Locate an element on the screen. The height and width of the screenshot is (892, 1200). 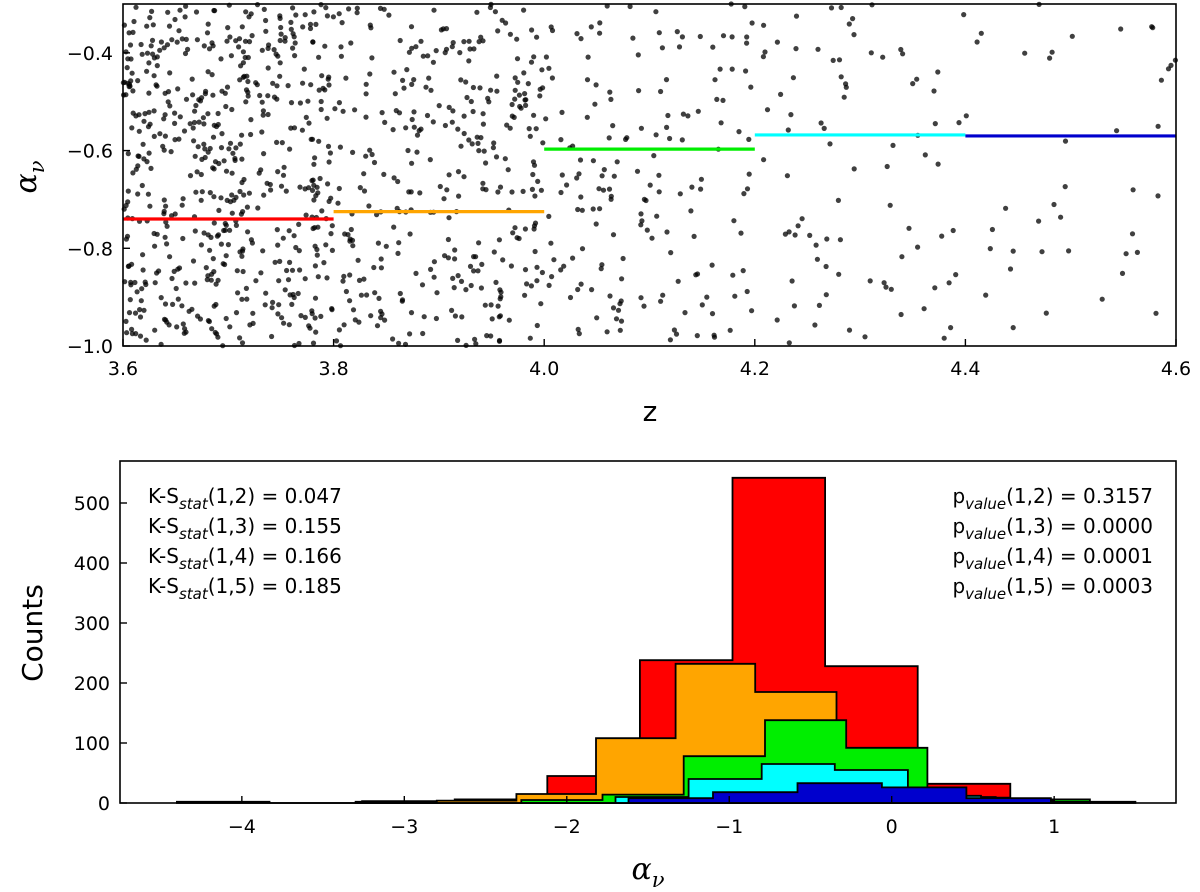
p-value-line-2: pvalue(1,3) = 0.0000 is located at coordinates (1052, 528).